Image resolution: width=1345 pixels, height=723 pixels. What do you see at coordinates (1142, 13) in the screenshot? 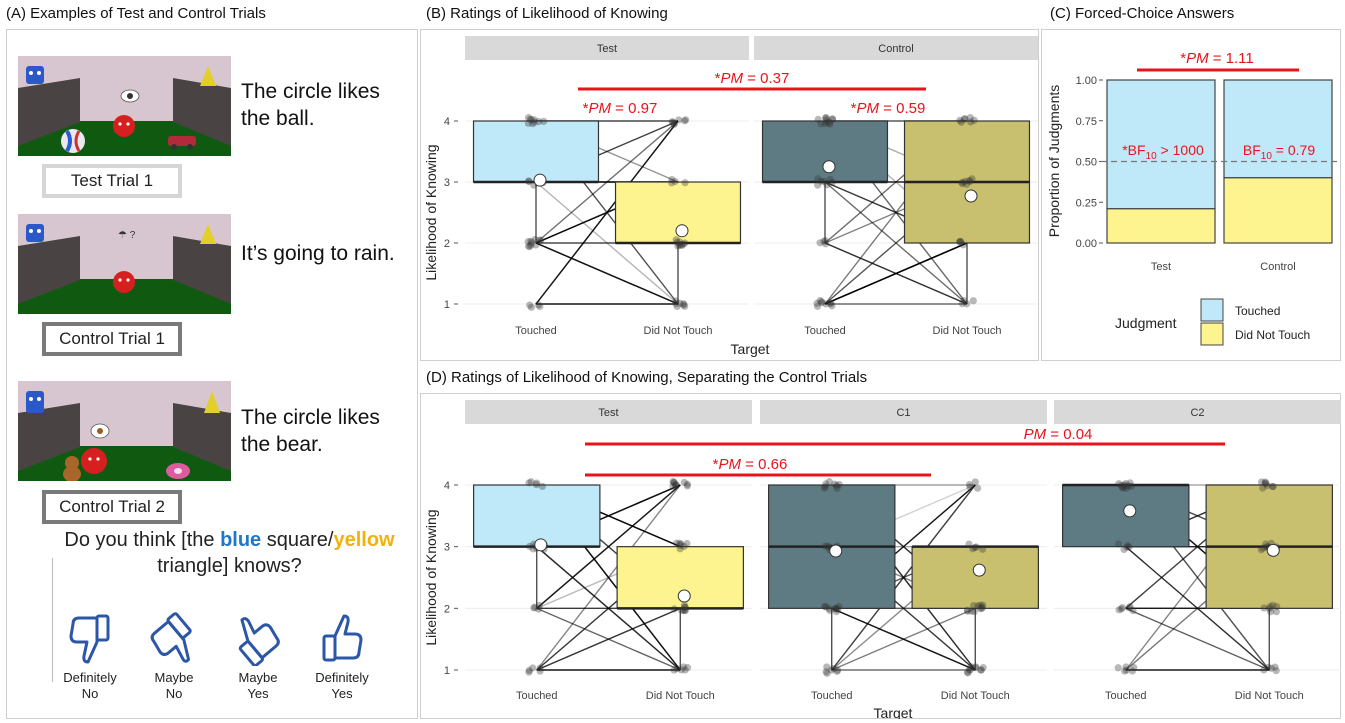
I see `panel-c-title: (C) Forced-Choice Answers` at bounding box center [1142, 13].